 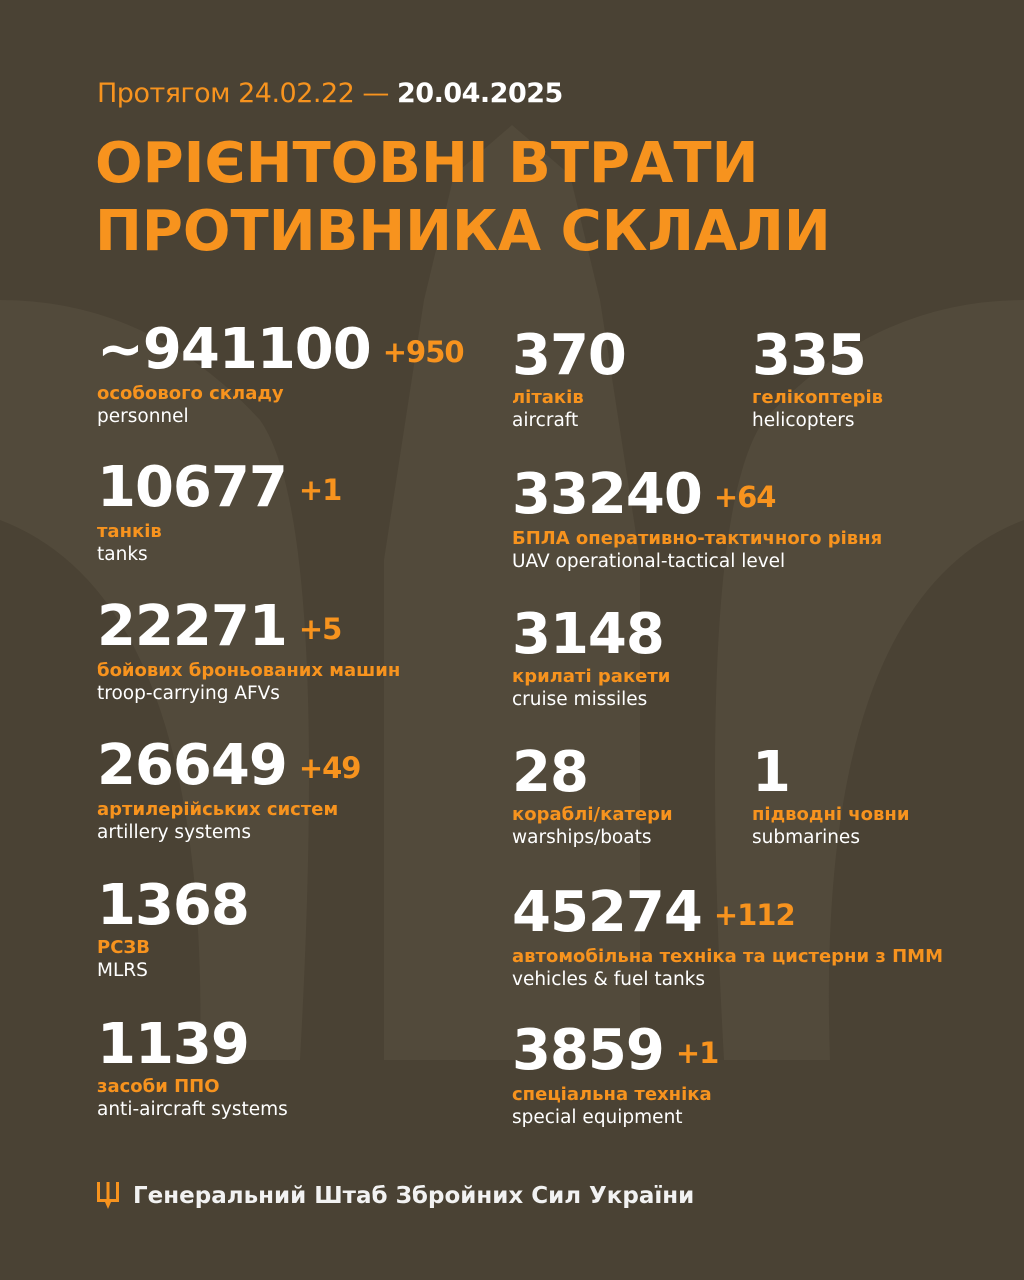 I want to click on stat-label-uk: спеціальна техніка, so click(x=612, y=1094).